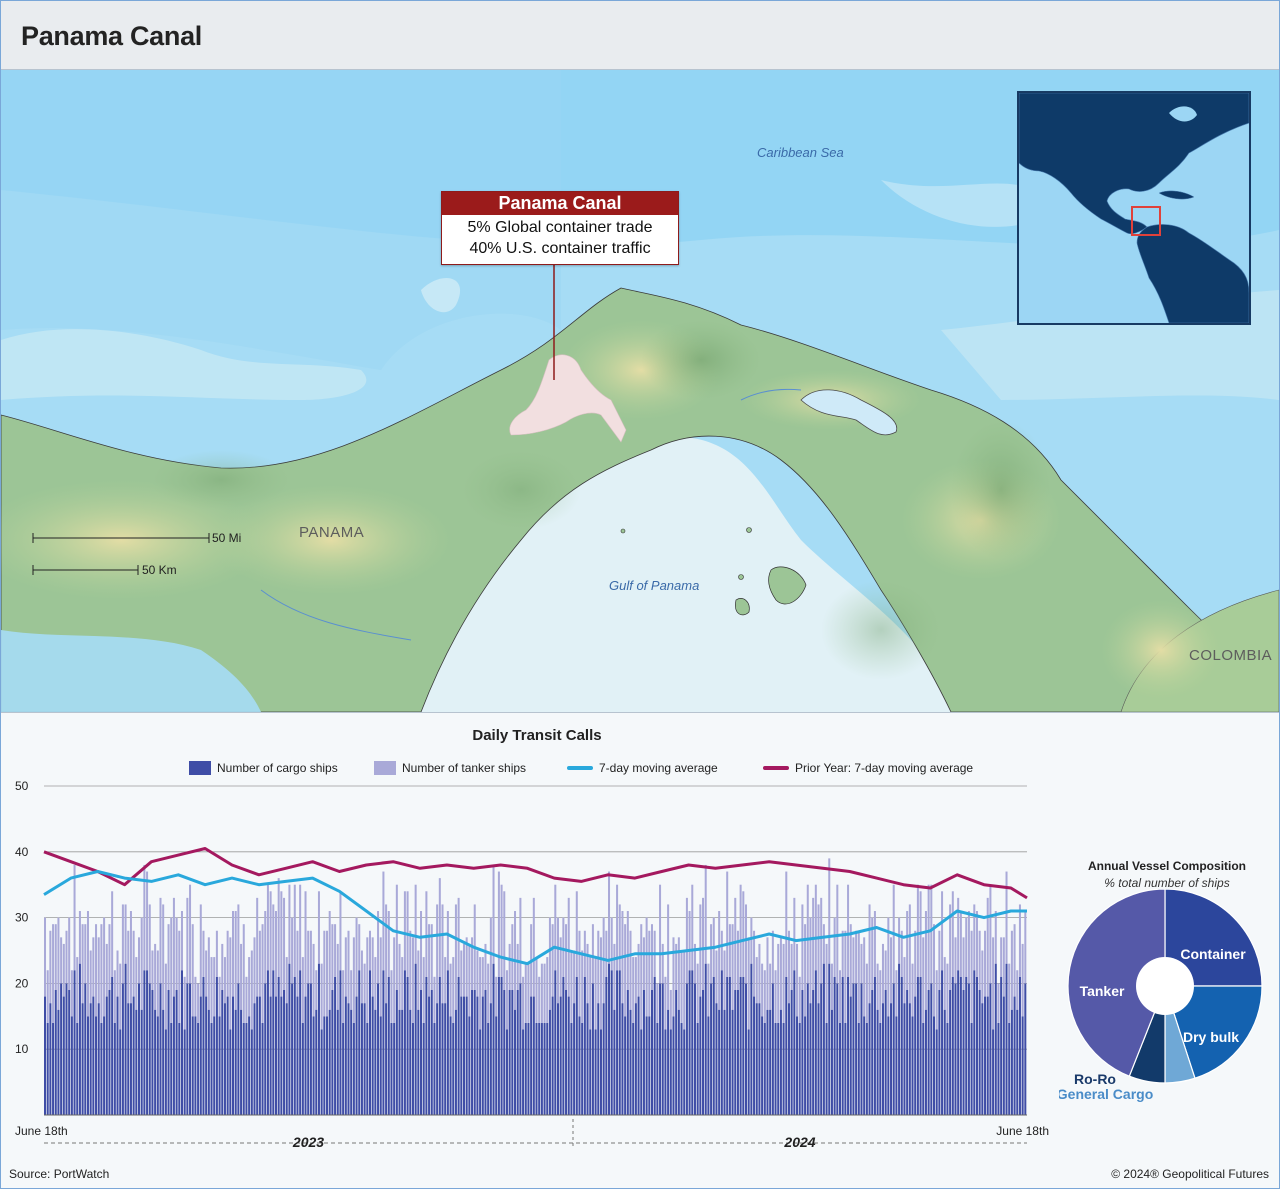 The width and height of the screenshot is (1280, 1189). I want to click on source-note: Source: PortWatch, so click(59, 1174).